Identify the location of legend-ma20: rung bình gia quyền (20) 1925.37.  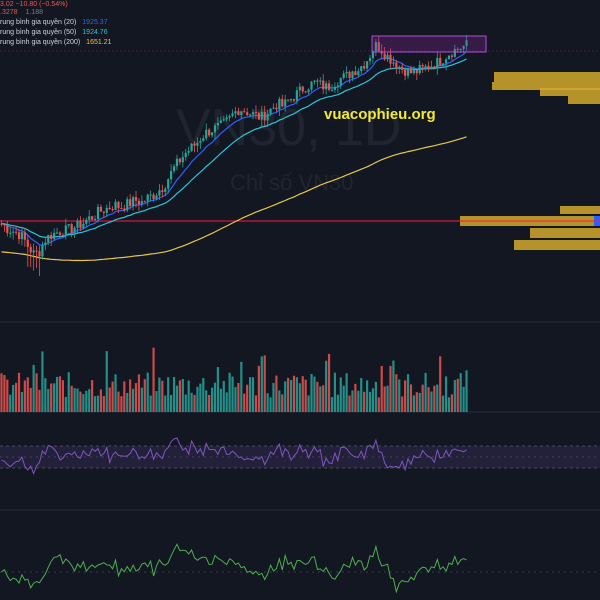
(54, 22).